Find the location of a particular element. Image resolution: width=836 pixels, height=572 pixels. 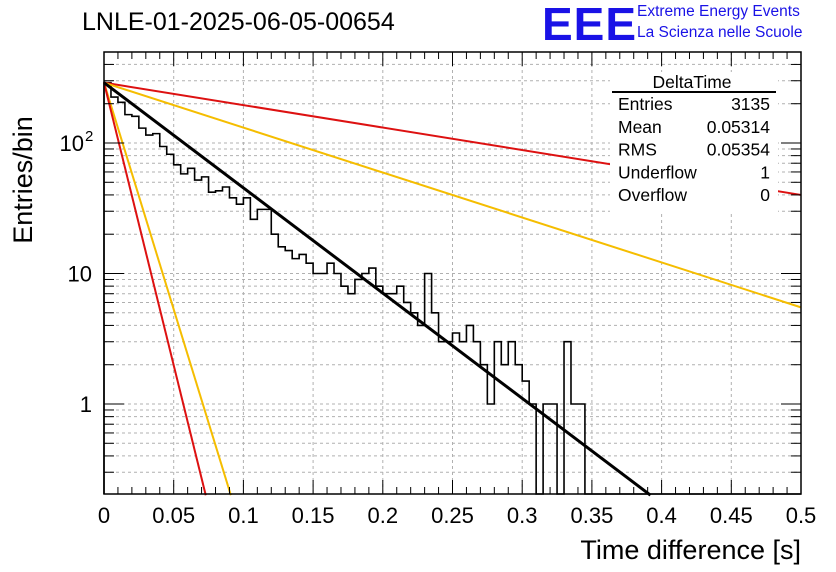

stats-value: 0 is located at coordinates (765, 195).